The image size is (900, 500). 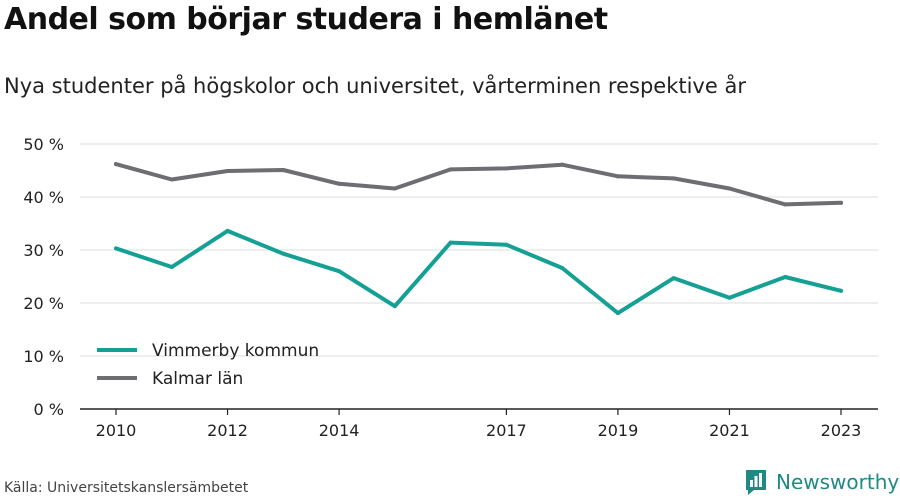 I want to click on newsworthy-logo-icon, so click(x=756, y=482).